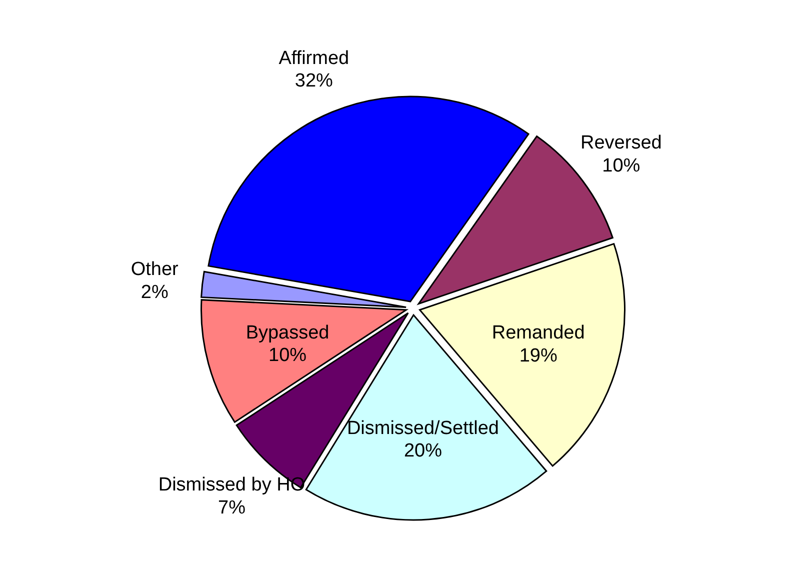  I want to click on slice-label: Bypassed, so click(288, 333).